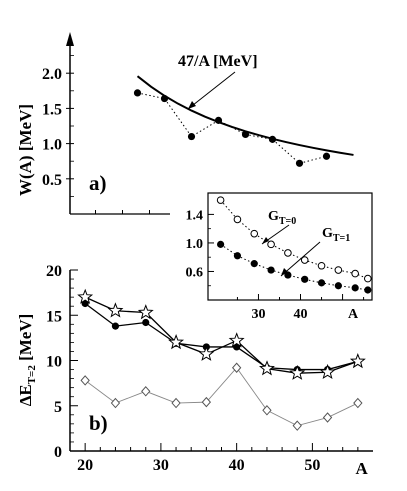  Describe the element at coordinates (25, 150) in the screenshot. I see `panel-a-y-axis-label: W(A) [MeV]` at that location.